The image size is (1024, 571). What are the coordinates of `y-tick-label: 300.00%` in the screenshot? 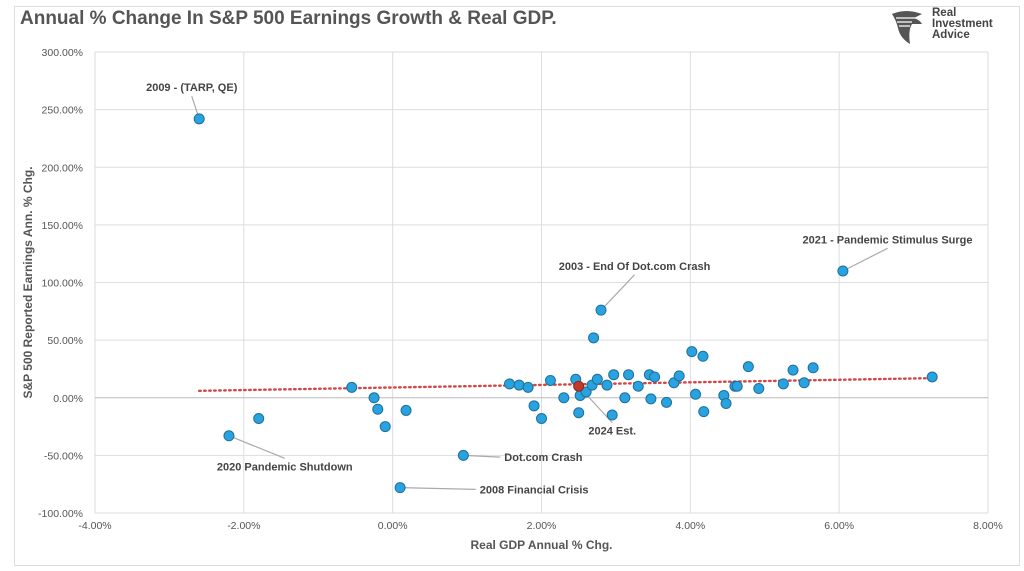 It's located at (62, 53).